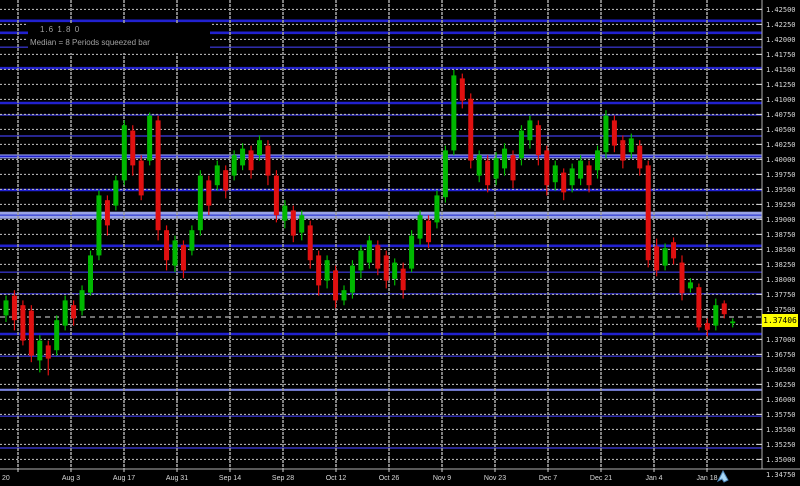 The height and width of the screenshot is (486, 800). What do you see at coordinates (124, 478) in the screenshot?
I see `time-tick-label: Aug 17` at bounding box center [124, 478].